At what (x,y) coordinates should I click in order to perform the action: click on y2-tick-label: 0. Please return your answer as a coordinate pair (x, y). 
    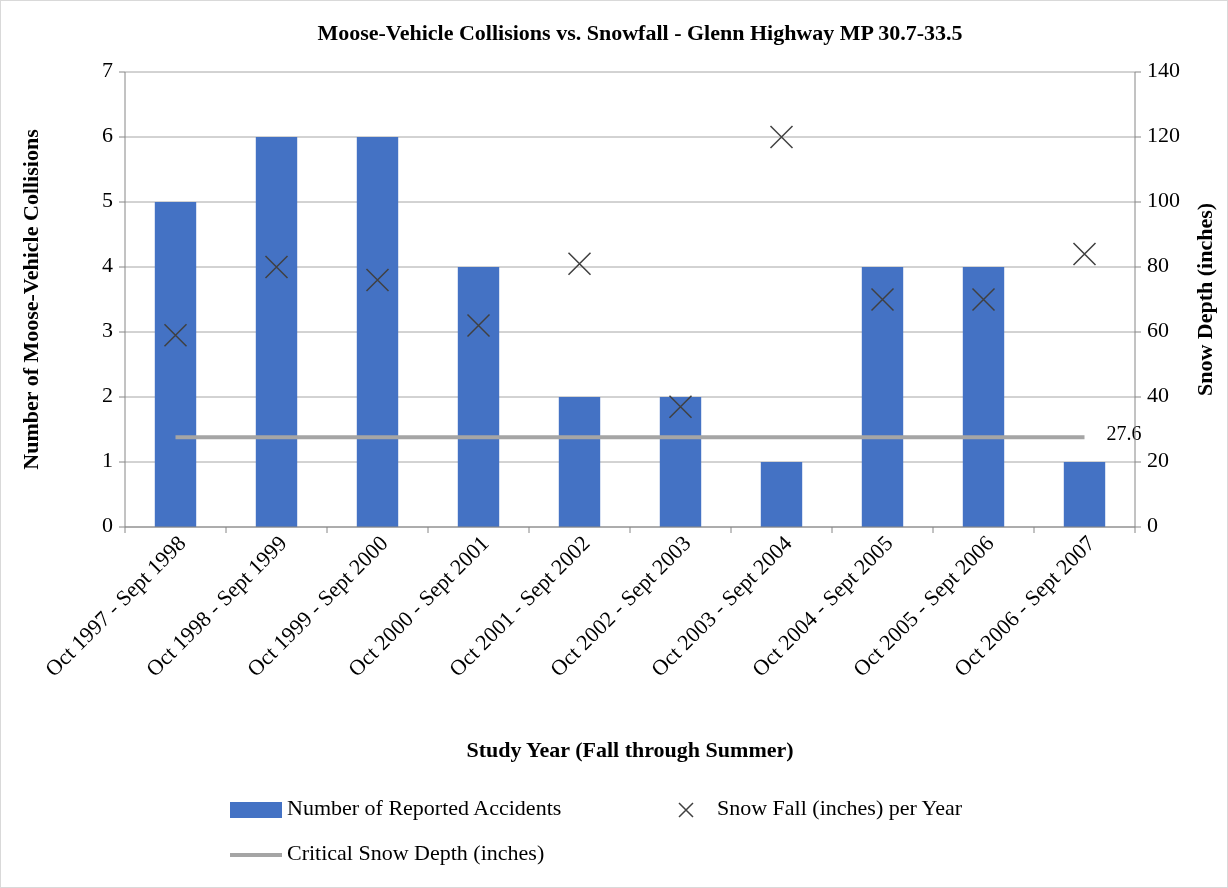
    Looking at the image, I should click on (1152, 525).